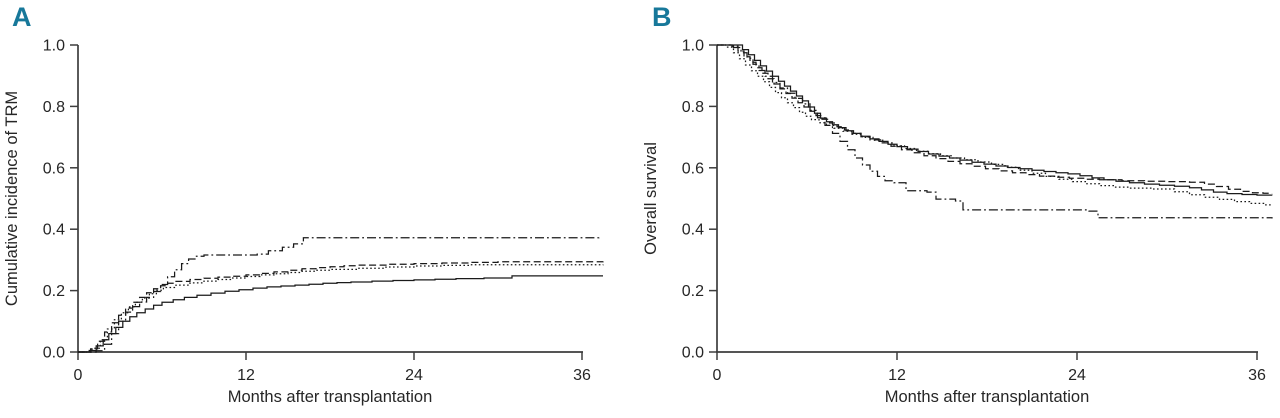 This screenshot has width=1280, height=418. I want to click on svg-text: Cumulative incidence of TRM, so click(12, 198).